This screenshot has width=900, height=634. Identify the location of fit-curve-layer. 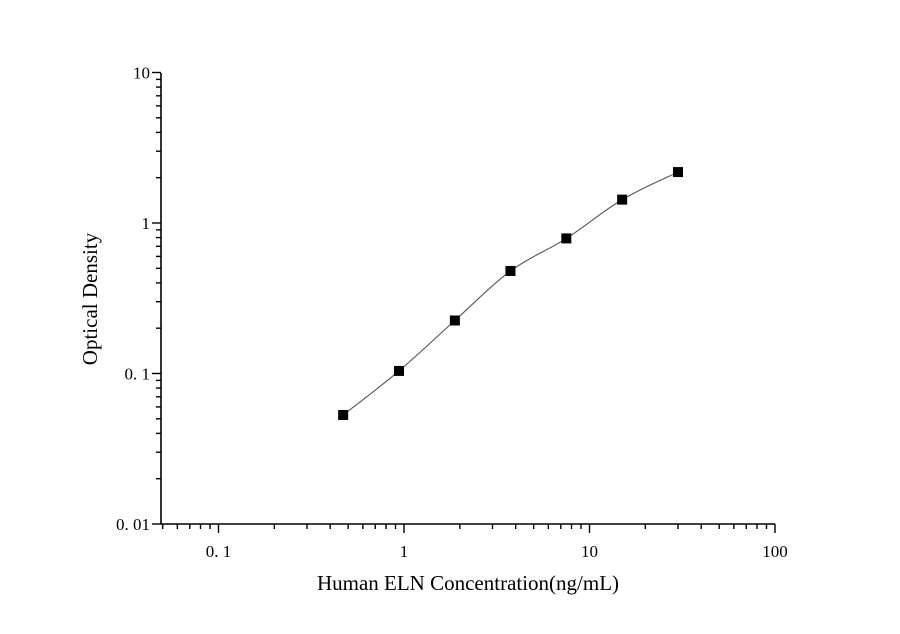
(510, 293).